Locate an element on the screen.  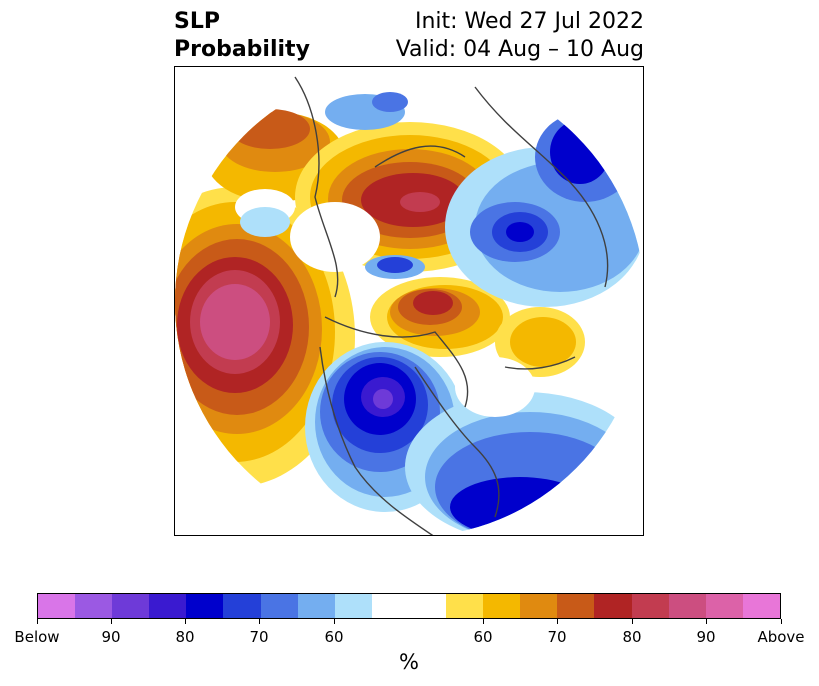
valid-range: Valid: 04 Aug – 10 Aug is located at coordinates (519, 49).